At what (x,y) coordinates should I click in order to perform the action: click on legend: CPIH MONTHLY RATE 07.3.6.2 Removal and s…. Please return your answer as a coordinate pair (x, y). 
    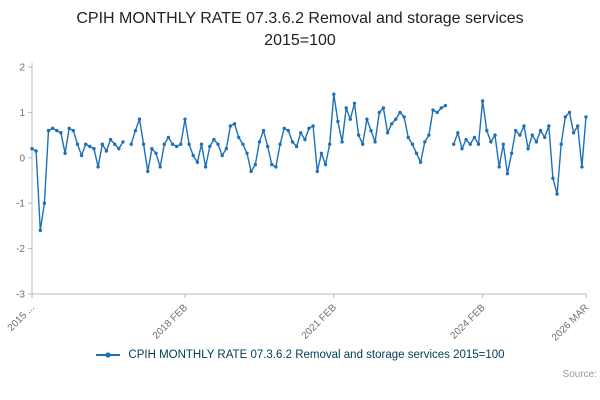
    Looking at the image, I should click on (300, 355).